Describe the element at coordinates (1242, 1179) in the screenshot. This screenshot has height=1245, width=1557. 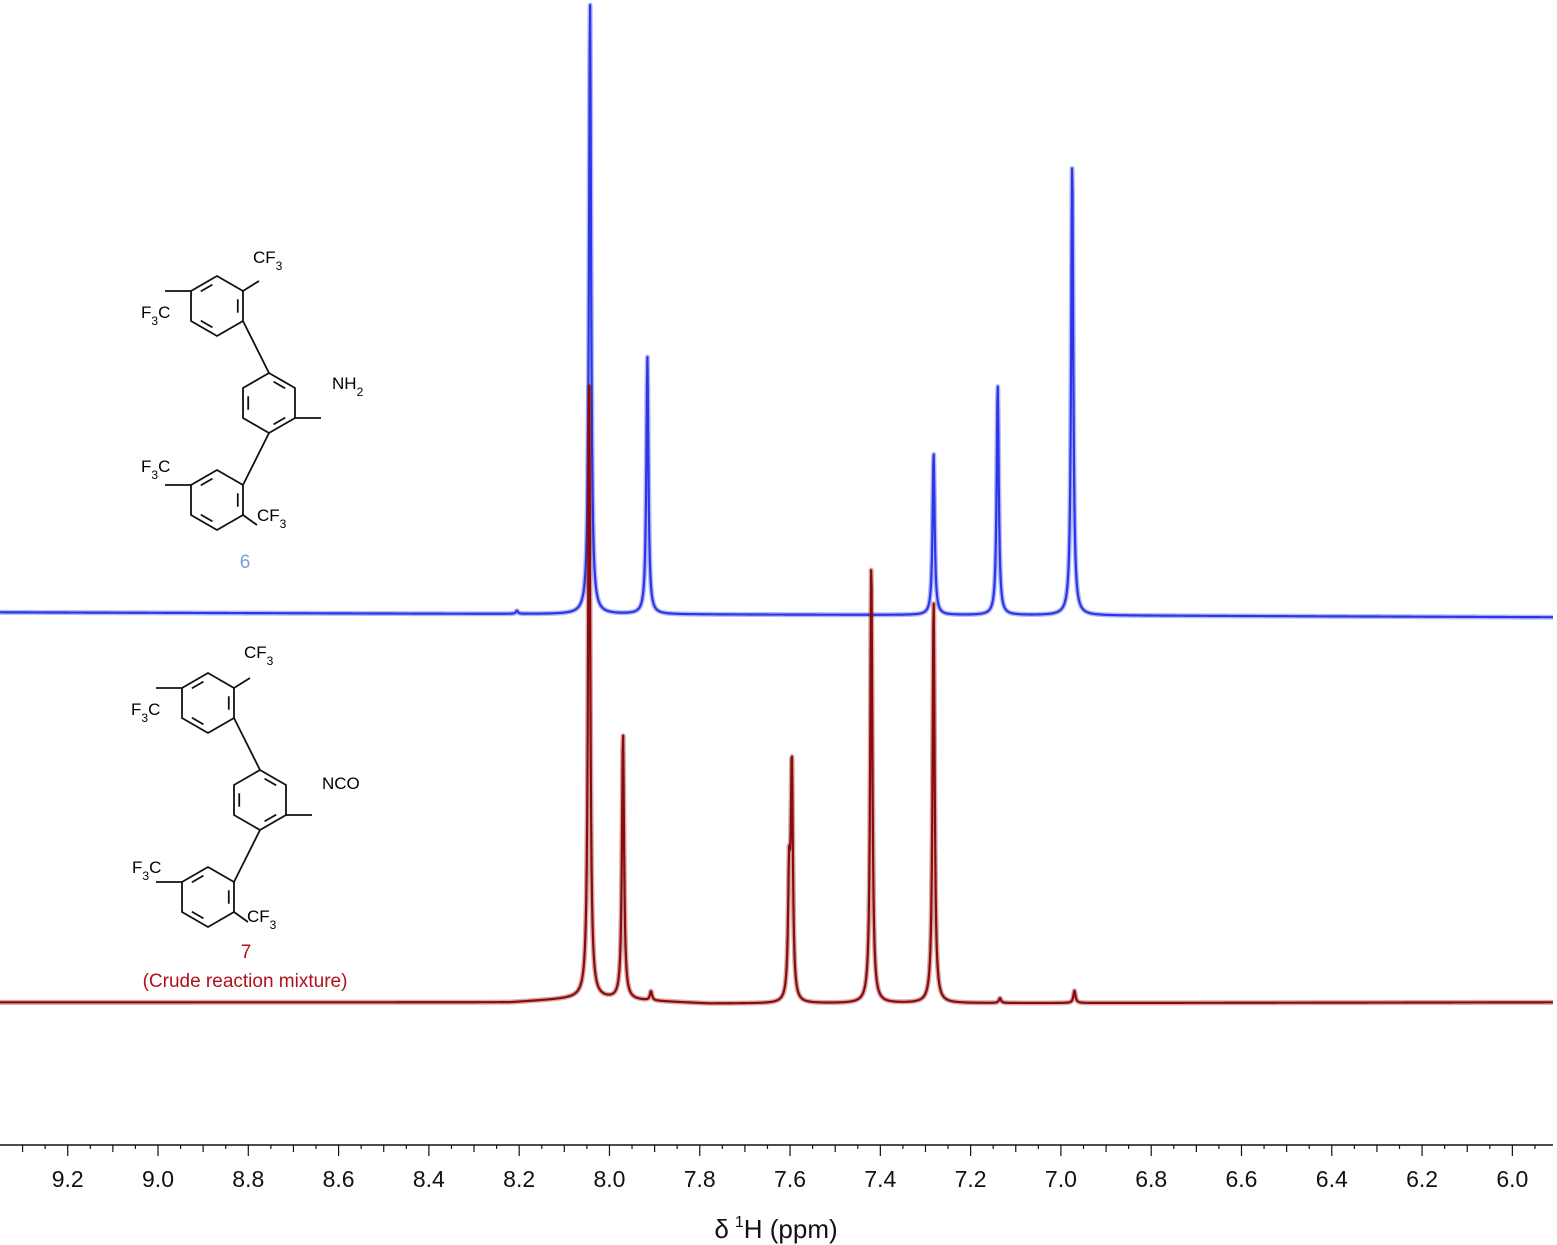
I see `x-tick-label: 6.6` at that location.